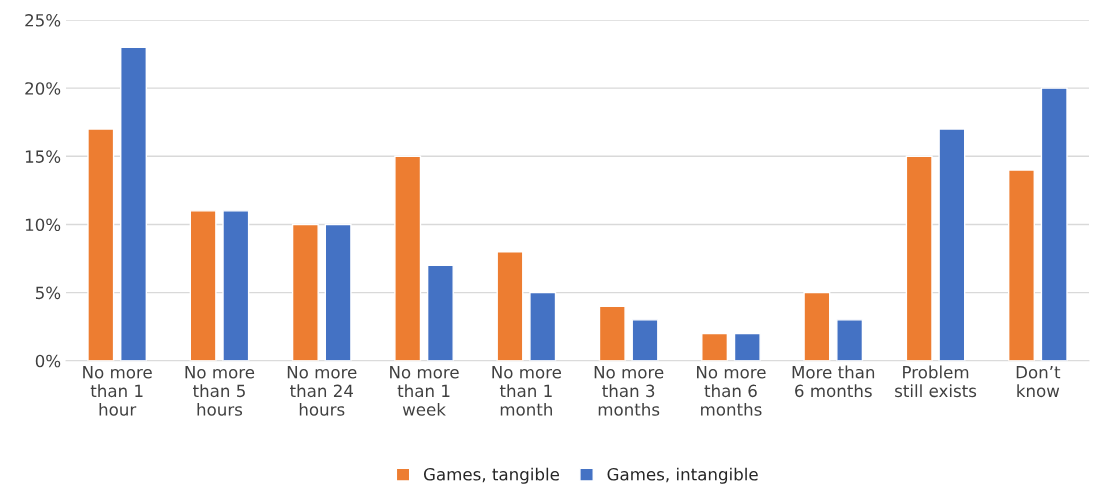 The width and height of the screenshot is (1100, 501). What do you see at coordinates (424, 391) in the screenshot?
I see `x-tick-label: No more than 1 week` at bounding box center [424, 391].